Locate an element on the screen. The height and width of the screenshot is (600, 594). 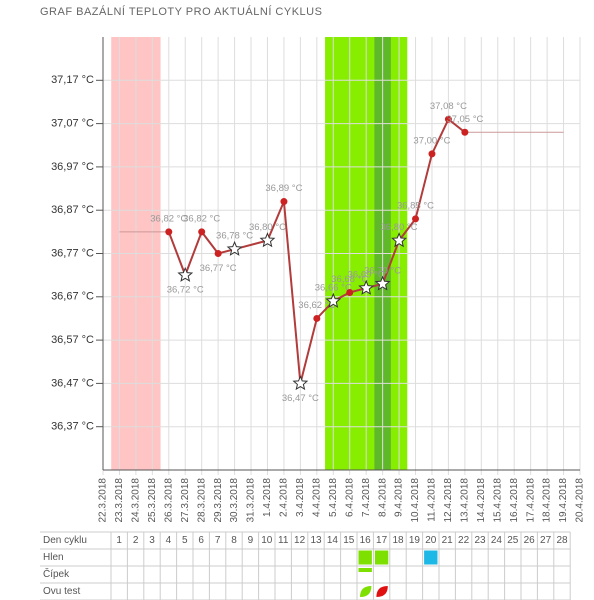
day-number: 5 is located at coordinates (185, 540).